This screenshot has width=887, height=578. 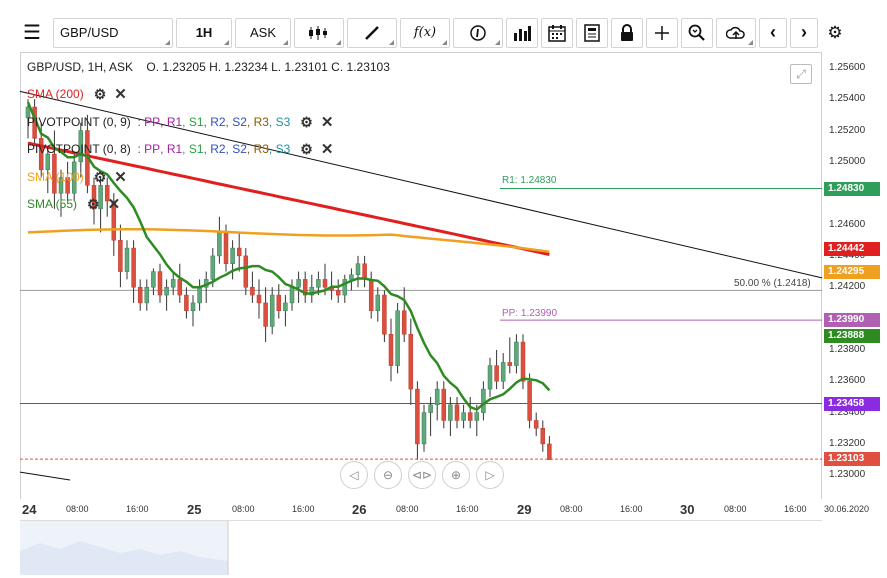 I want to click on chart-navigation: ◁ ⊖ ⊲⊳ ⊕ ▷, so click(x=425, y=475).